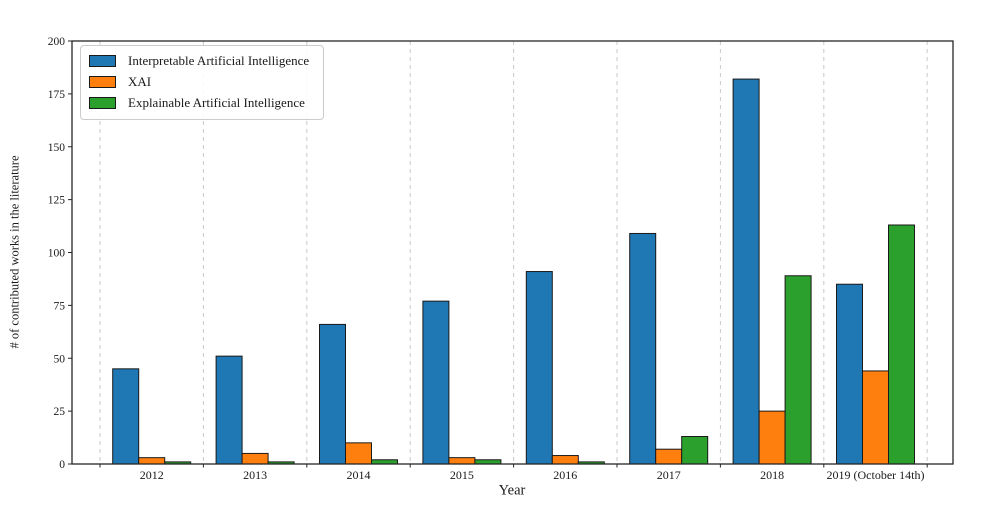  I want to click on y-tick-label: 25, so click(60, 412).